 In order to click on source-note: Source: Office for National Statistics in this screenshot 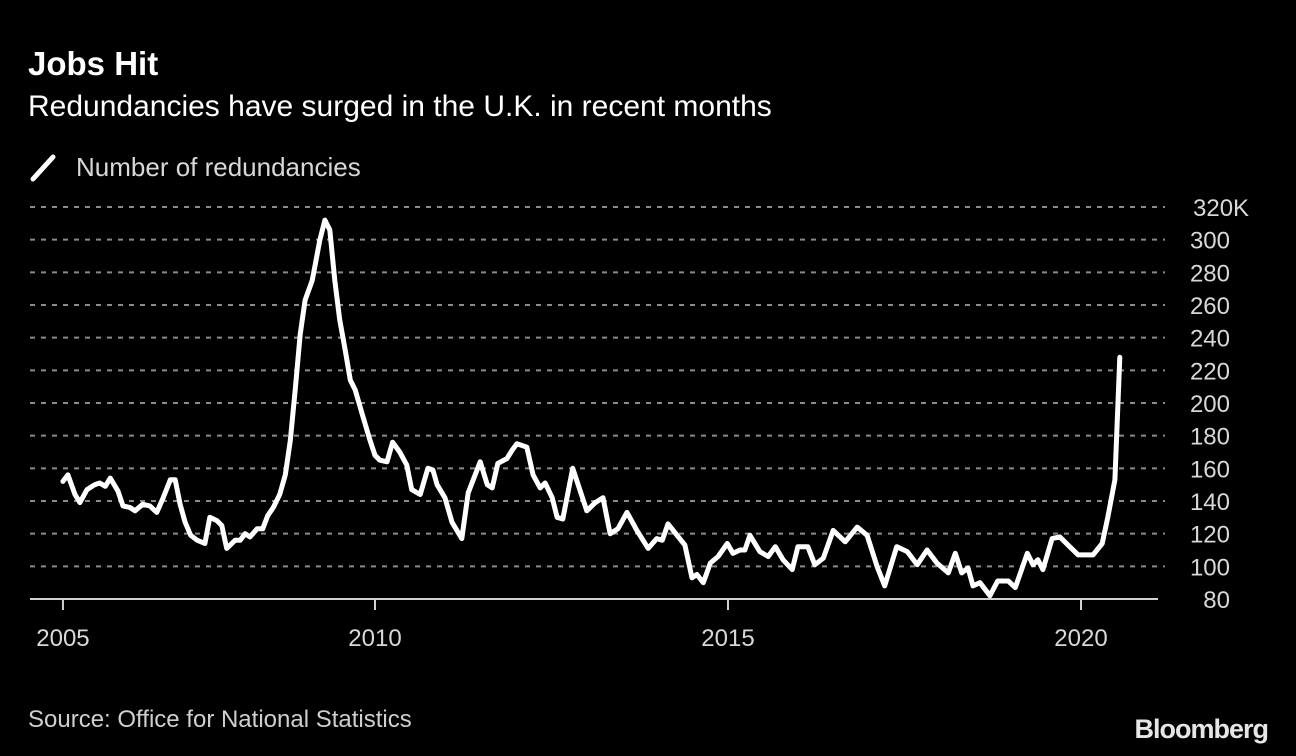, I will do `click(220, 719)`.